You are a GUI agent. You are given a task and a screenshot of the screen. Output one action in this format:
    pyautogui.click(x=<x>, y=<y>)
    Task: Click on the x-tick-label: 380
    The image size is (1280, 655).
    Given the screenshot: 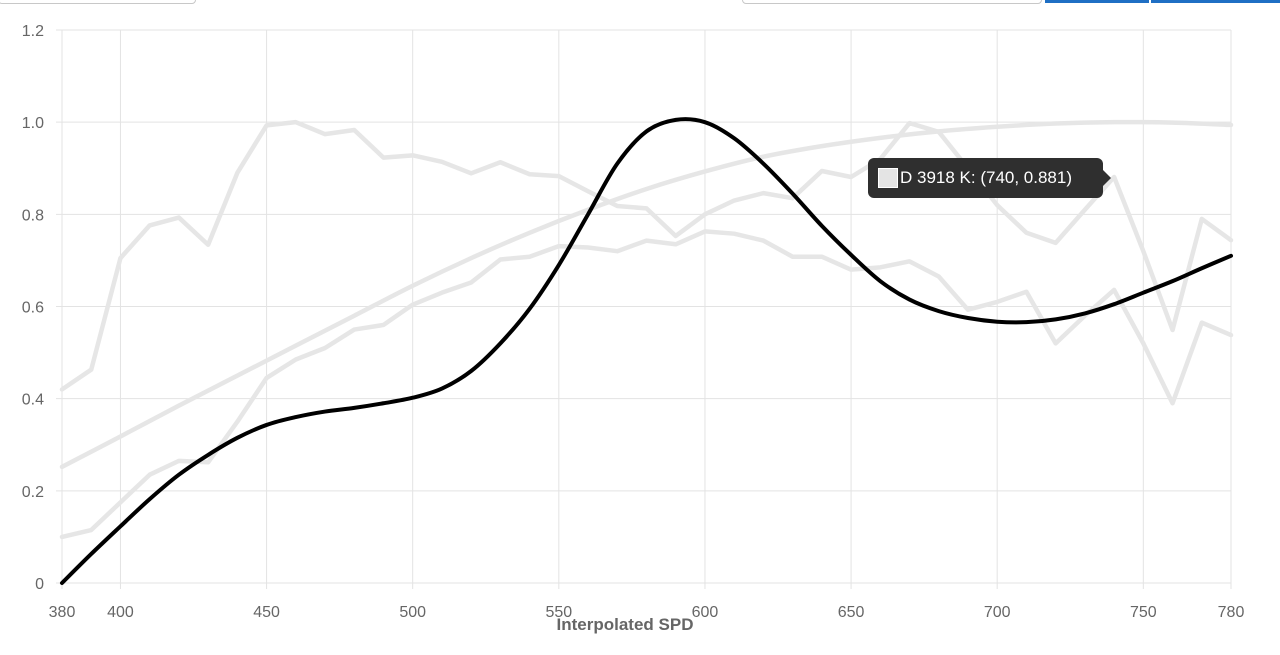 What is the action you would take?
    pyautogui.click(x=62, y=612)
    